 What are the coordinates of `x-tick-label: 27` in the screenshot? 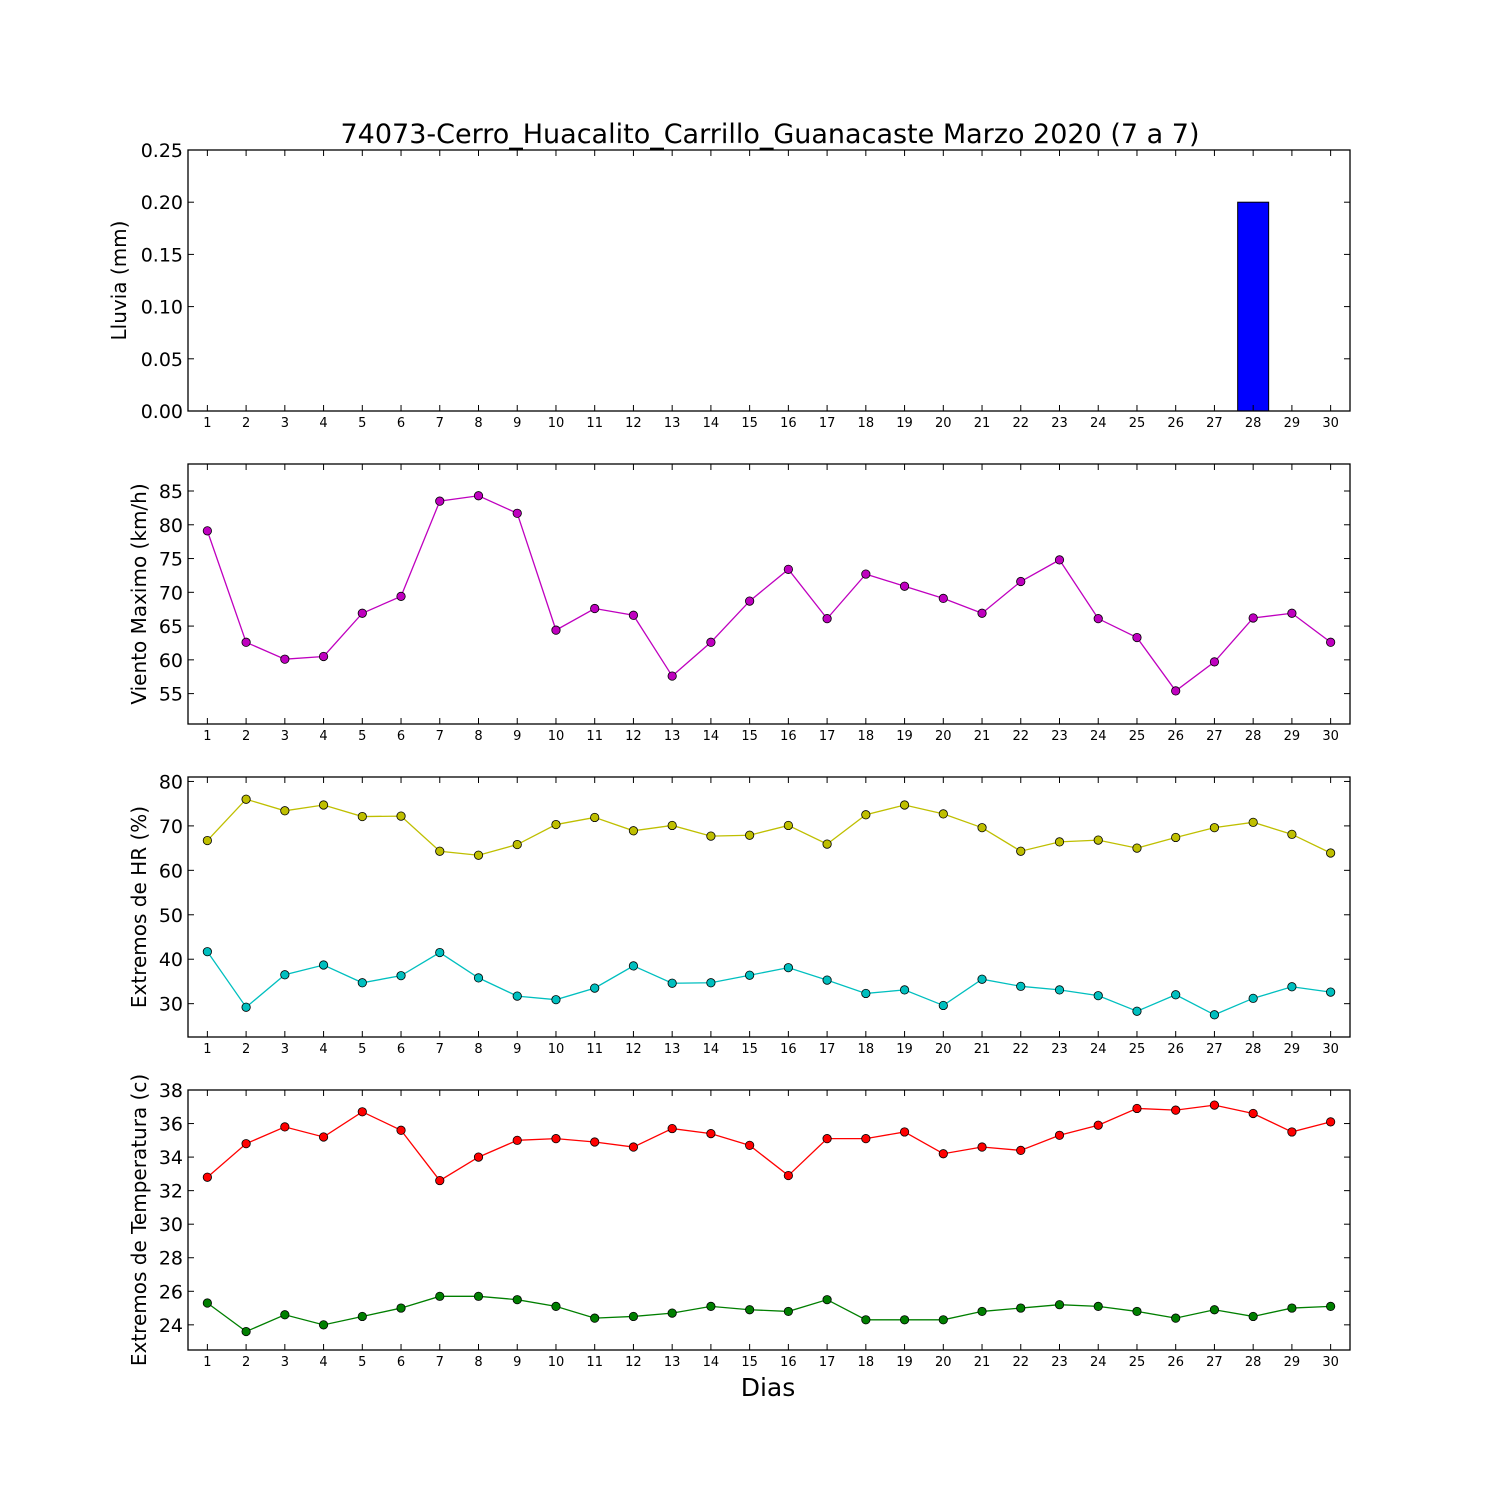 It's located at (1214, 1362).